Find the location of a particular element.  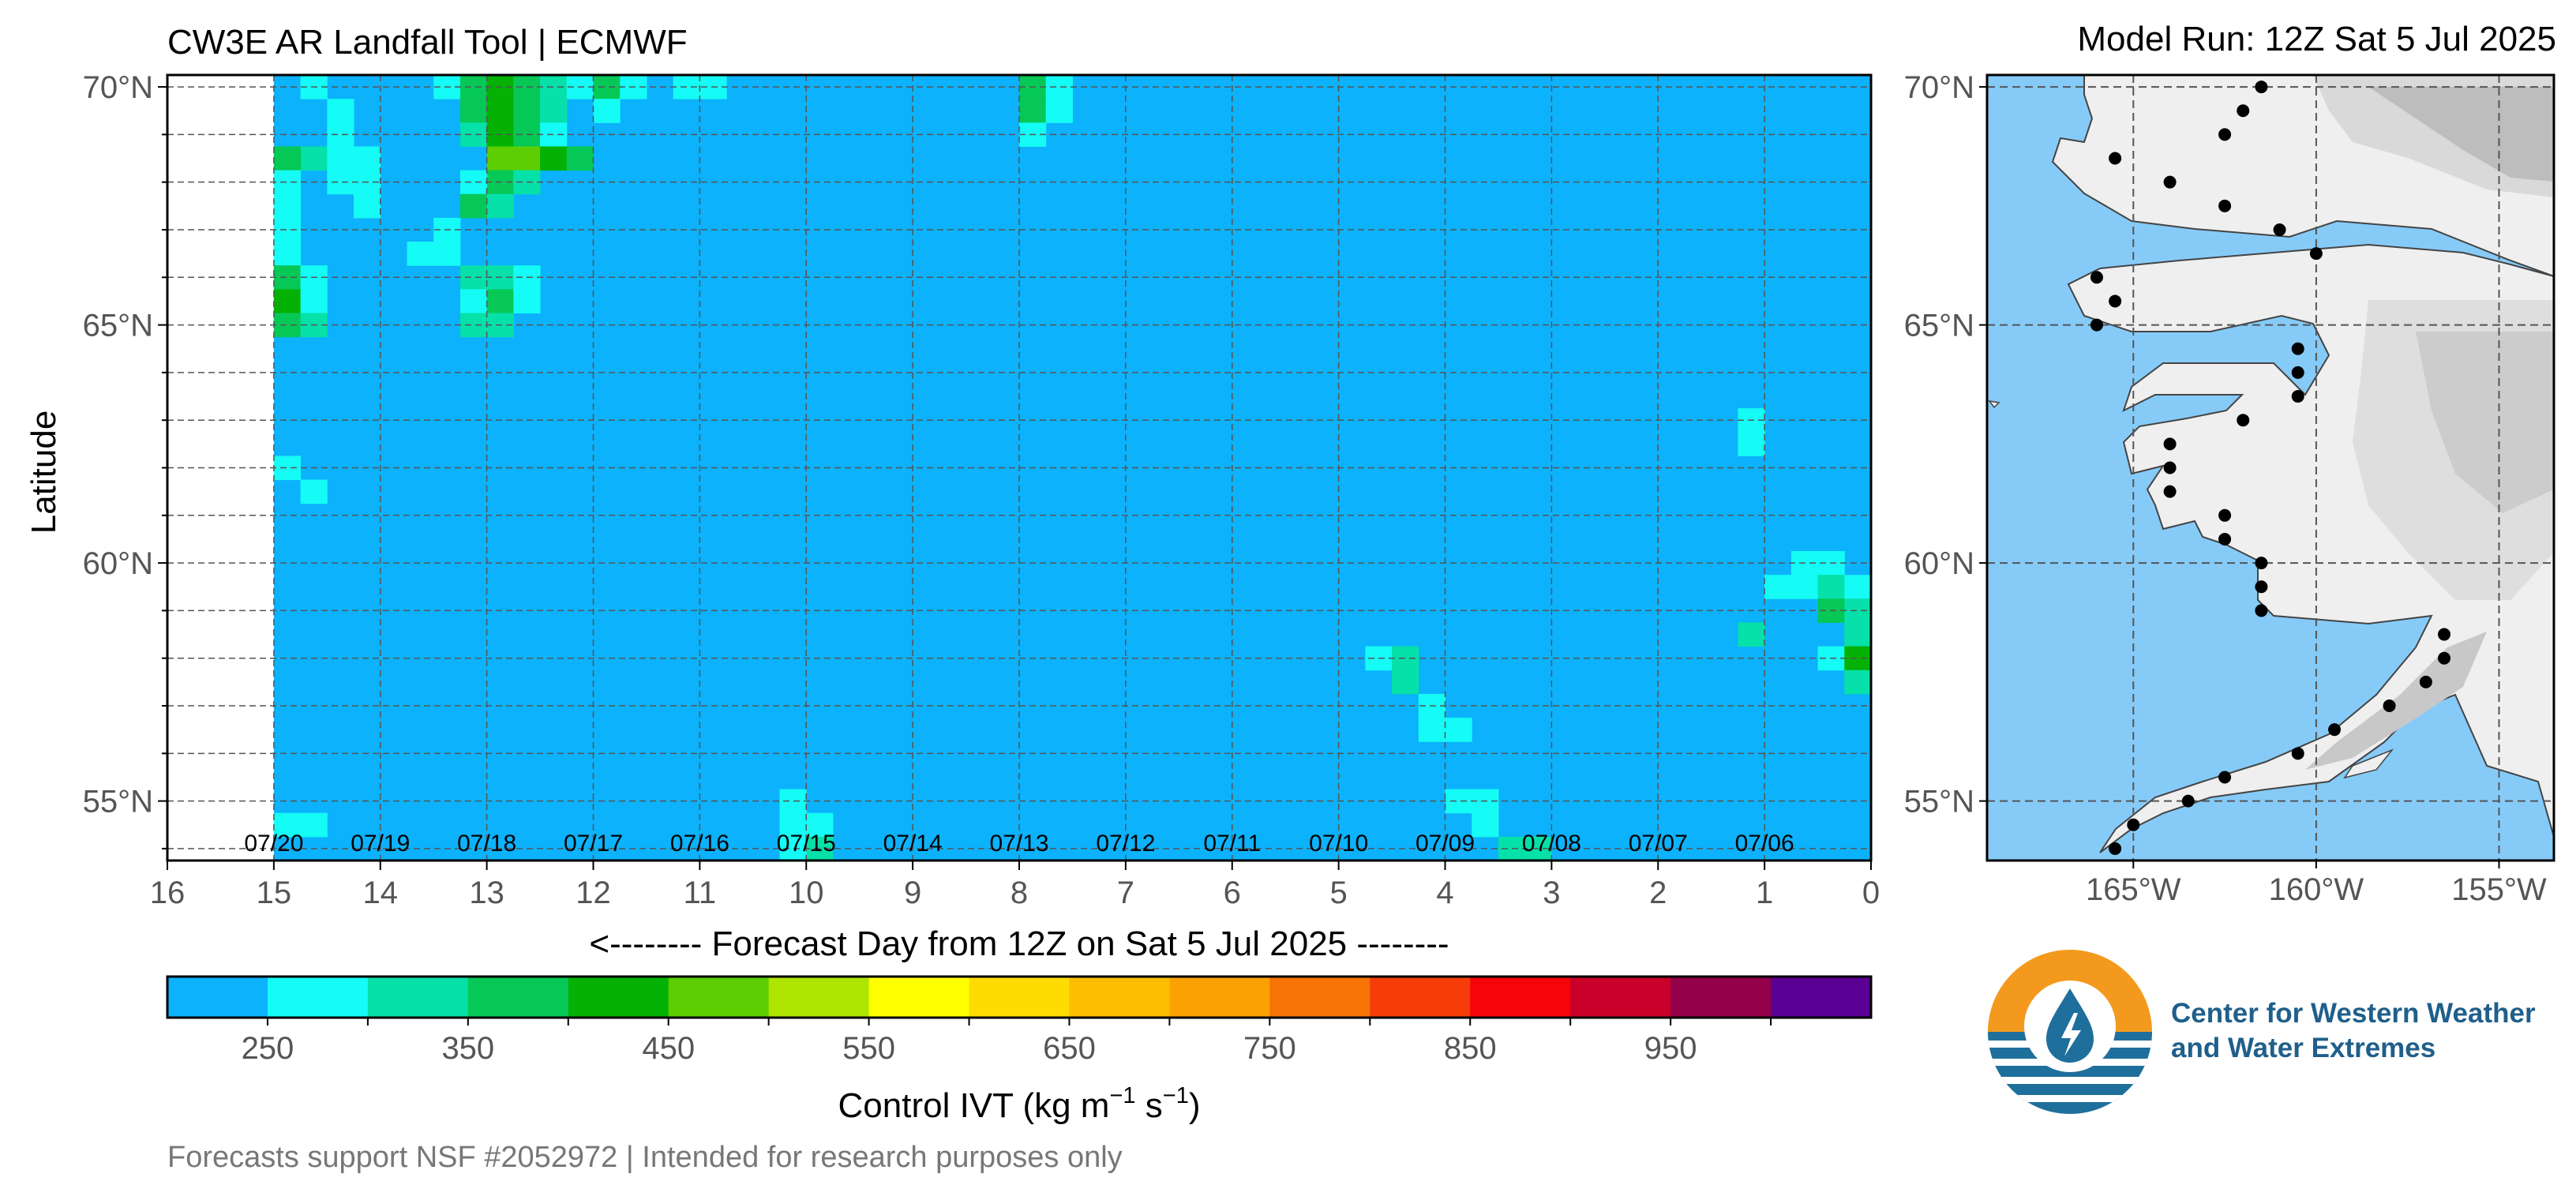

map-y-tick-label: 60°N is located at coordinates (1939, 563).